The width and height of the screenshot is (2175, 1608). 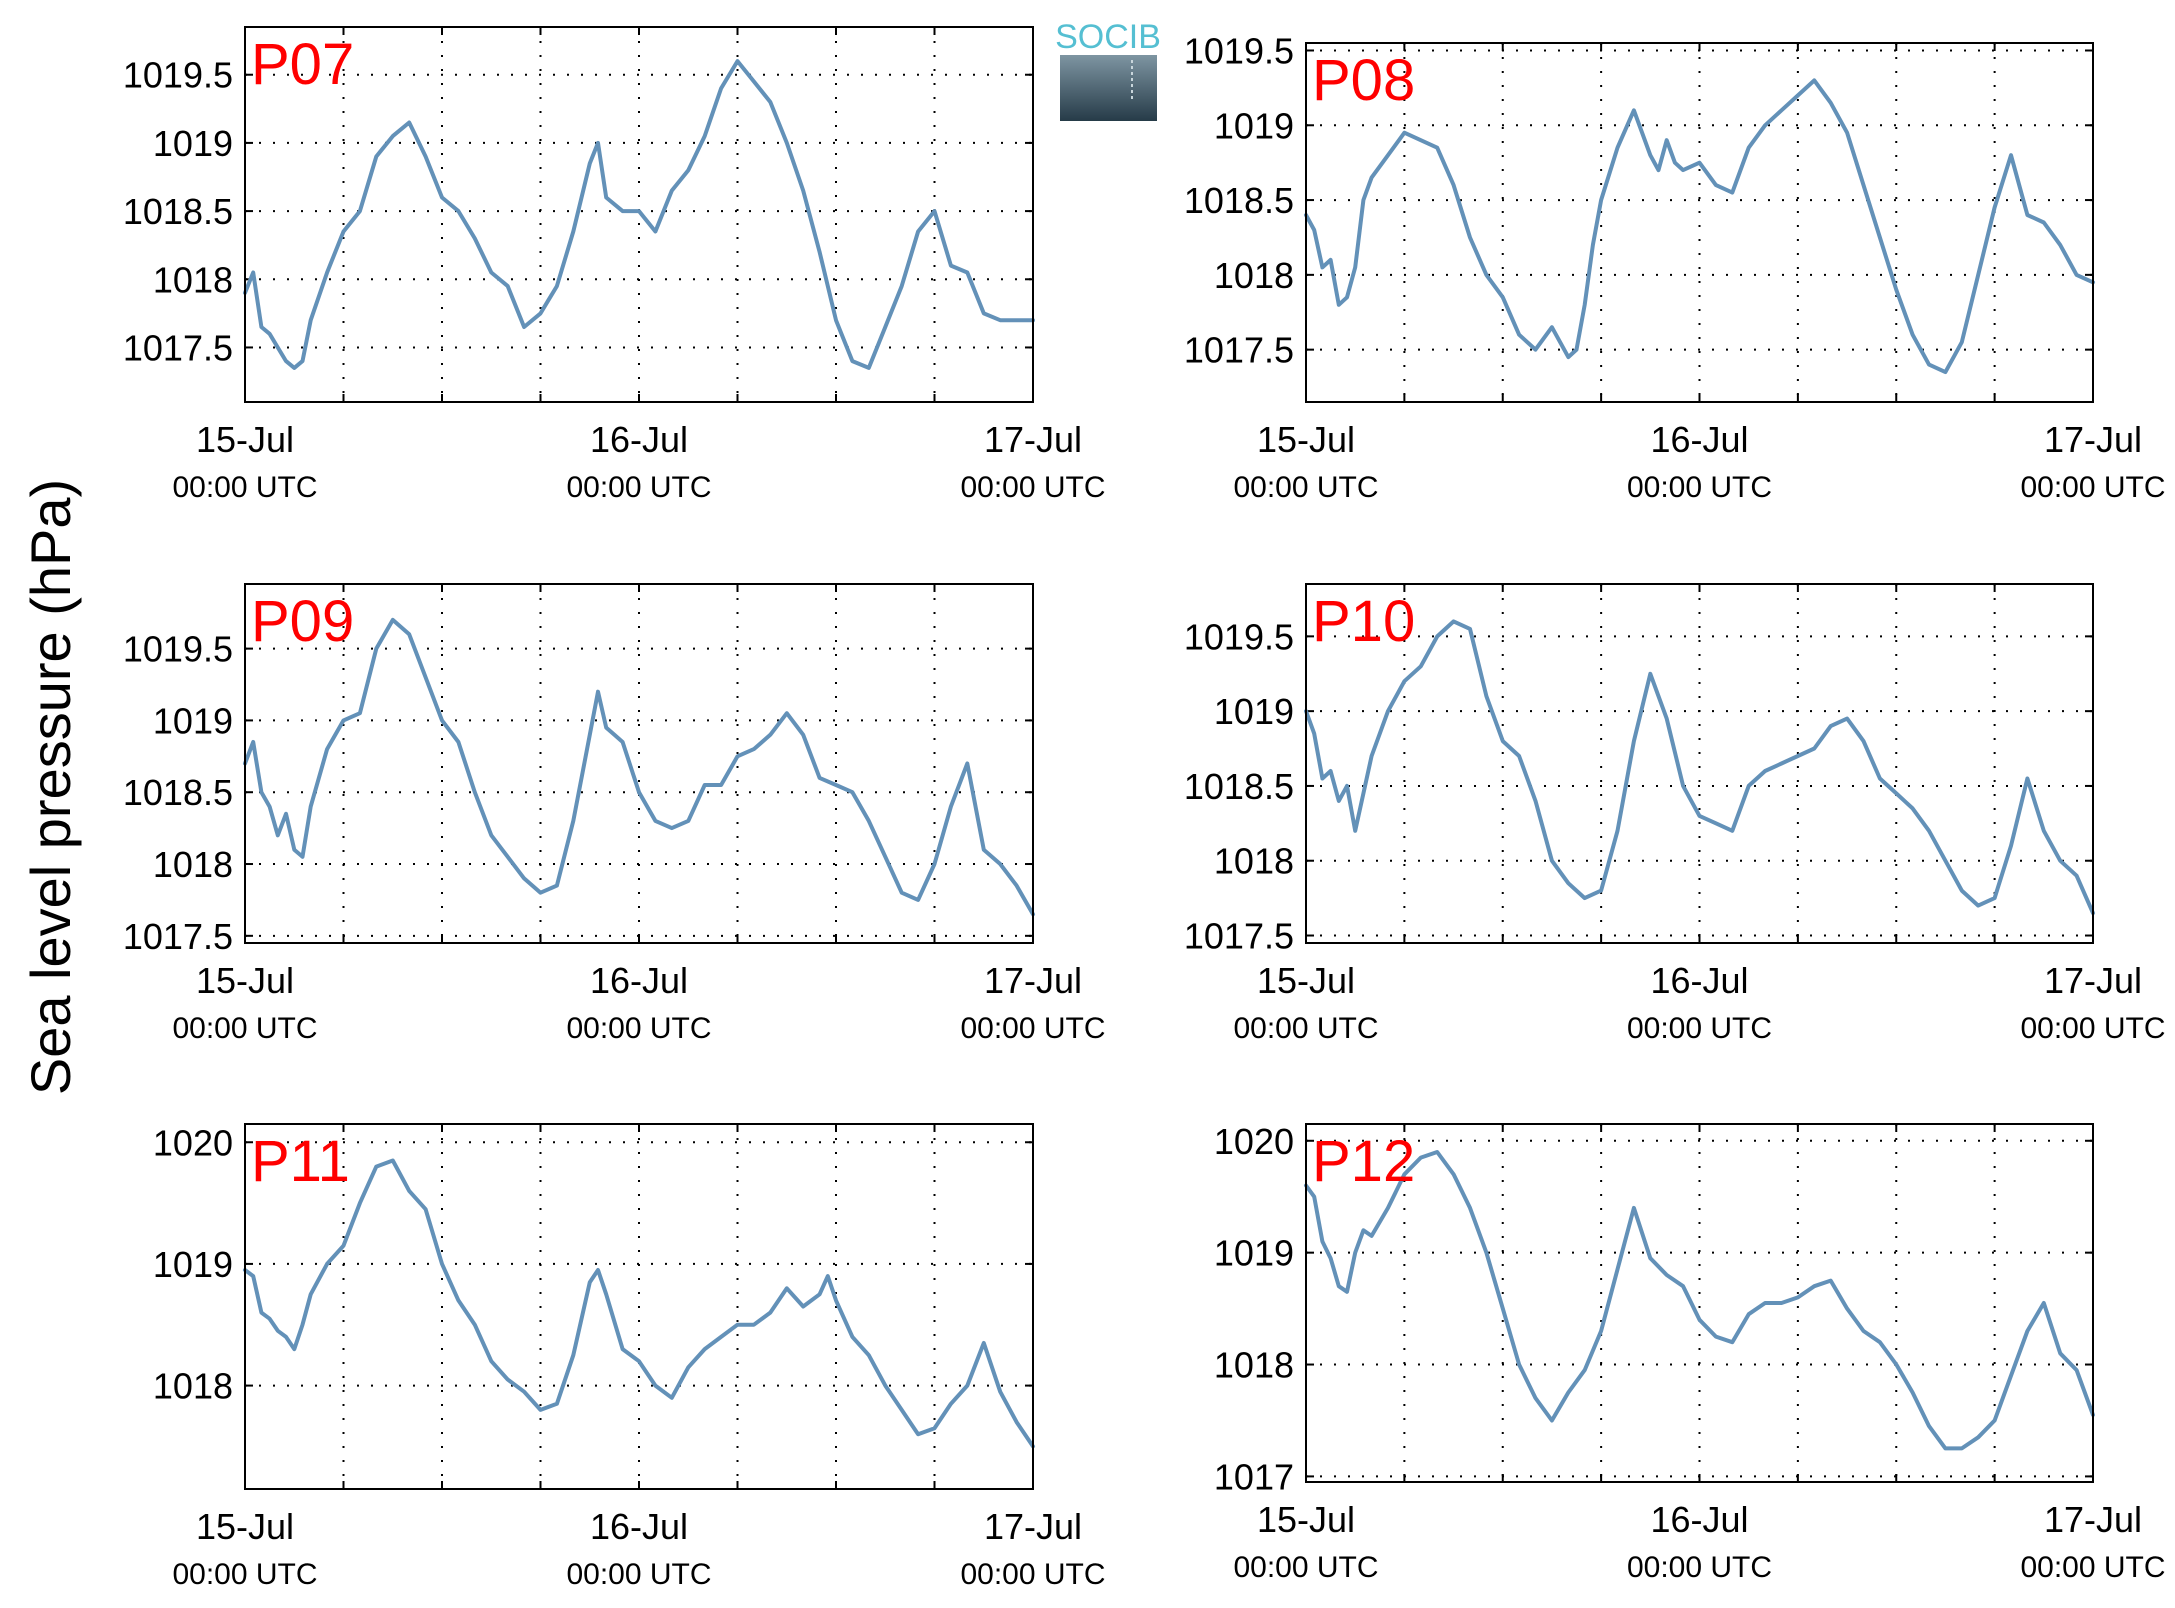 I want to click on series-line-p11, so click(x=639, y=1303).